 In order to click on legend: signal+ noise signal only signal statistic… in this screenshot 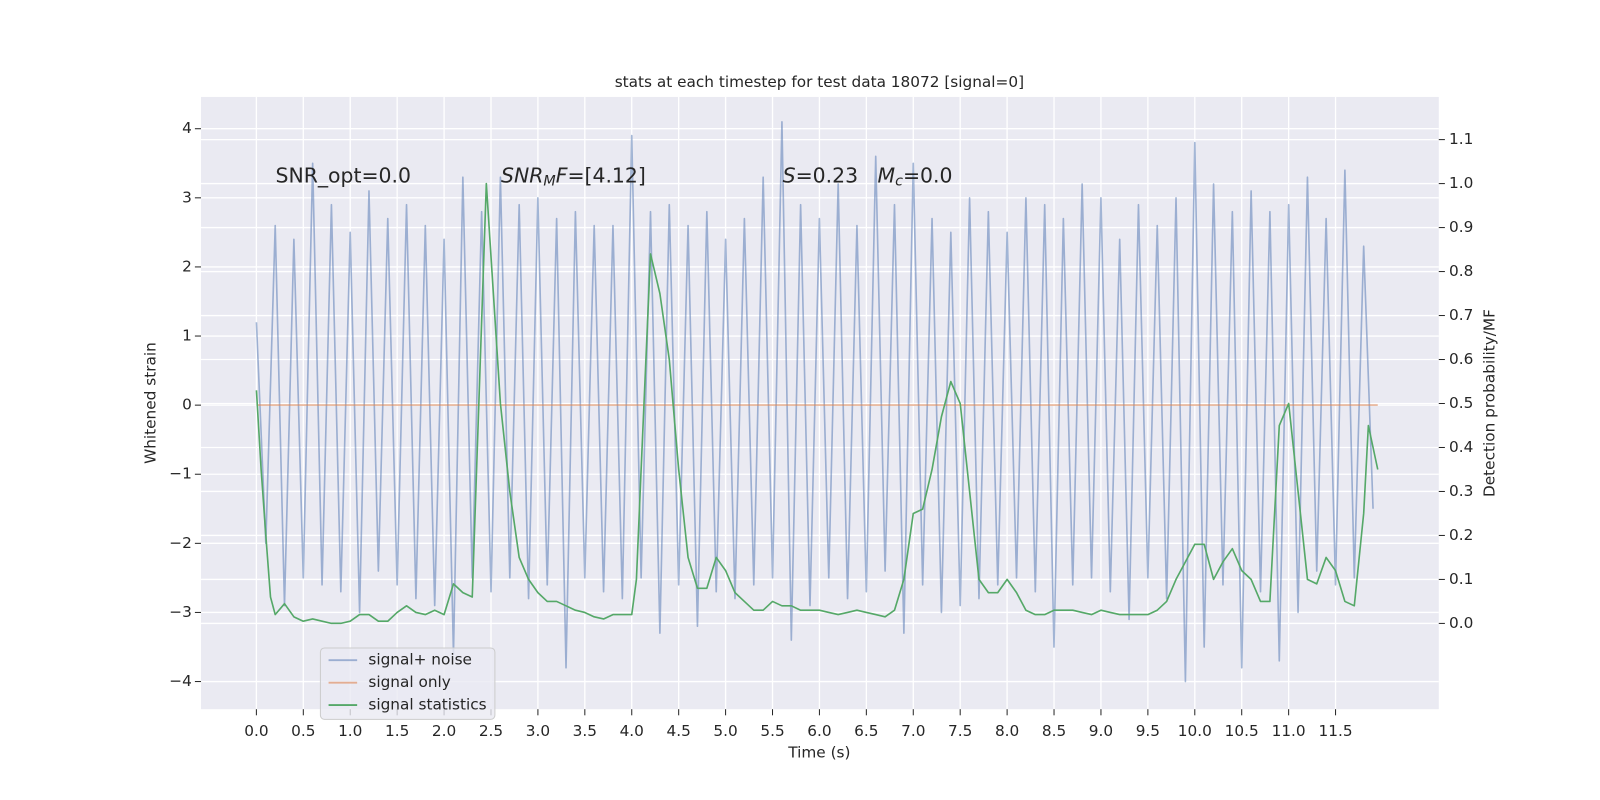, I will do `click(407, 683)`.